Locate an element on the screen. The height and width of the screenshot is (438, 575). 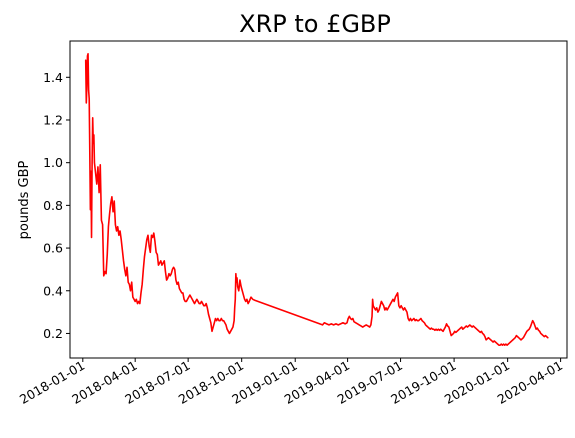
y-tick-label-5: 1.2 is located at coordinates (53, 119).